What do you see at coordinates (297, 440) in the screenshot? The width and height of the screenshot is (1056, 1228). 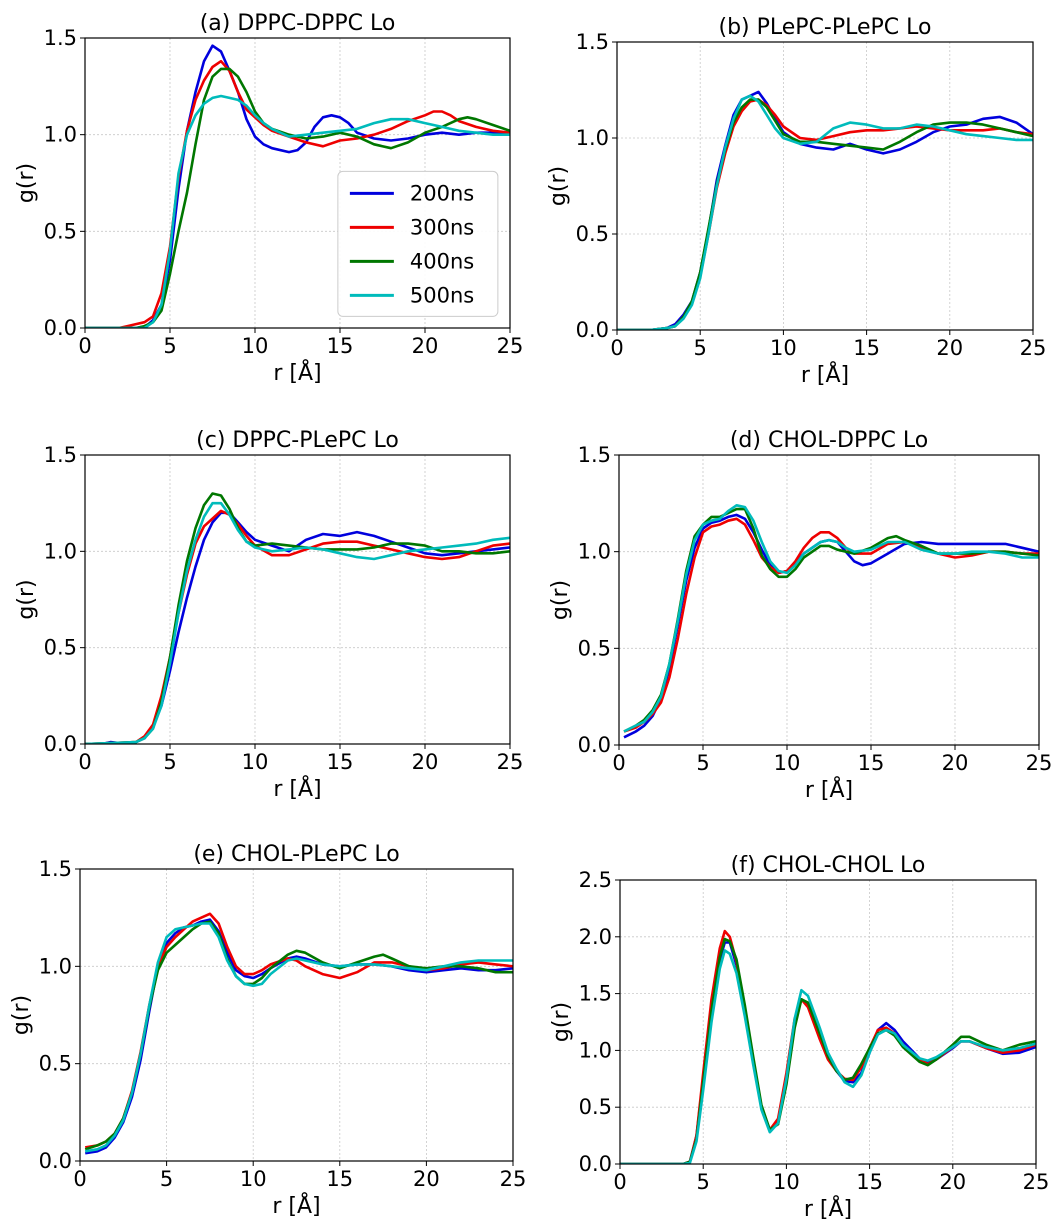 I see `panel-title: (c) DPPC-PLePC Lo` at bounding box center [297, 440].